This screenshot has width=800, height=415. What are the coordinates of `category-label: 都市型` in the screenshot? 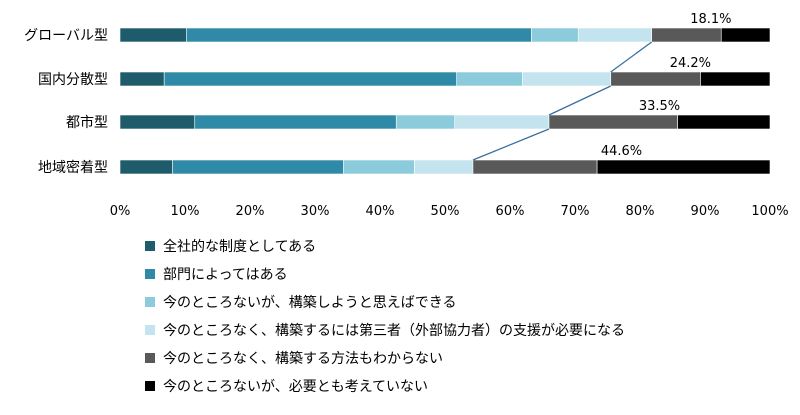 It's located at (87, 122).